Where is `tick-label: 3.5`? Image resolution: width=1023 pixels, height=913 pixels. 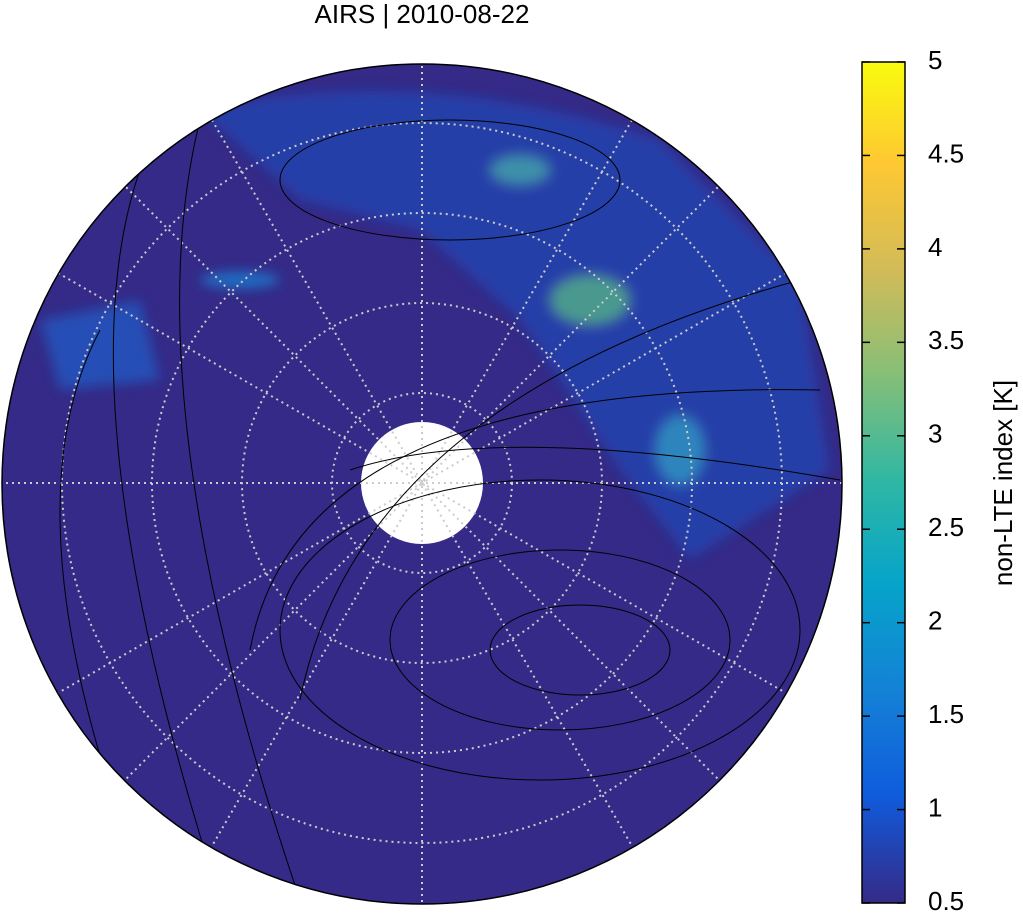 tick-label: 3.5 is located at coordinates (946, 340).